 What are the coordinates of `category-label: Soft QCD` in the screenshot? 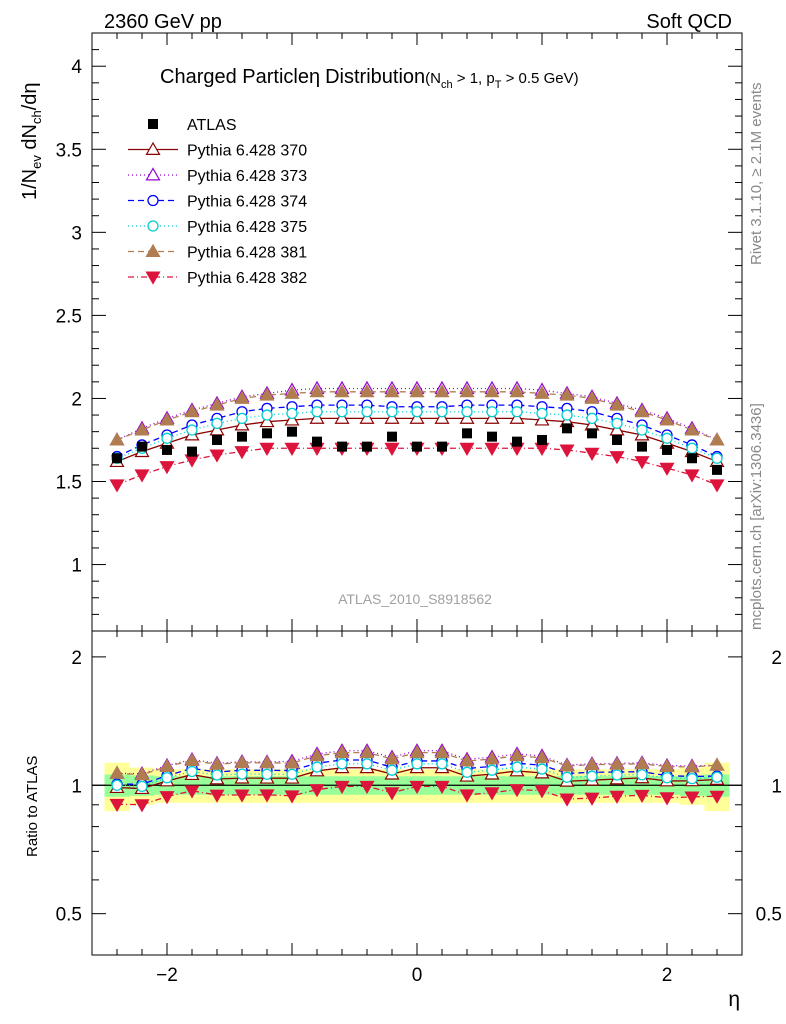 It's located at (689, 22).